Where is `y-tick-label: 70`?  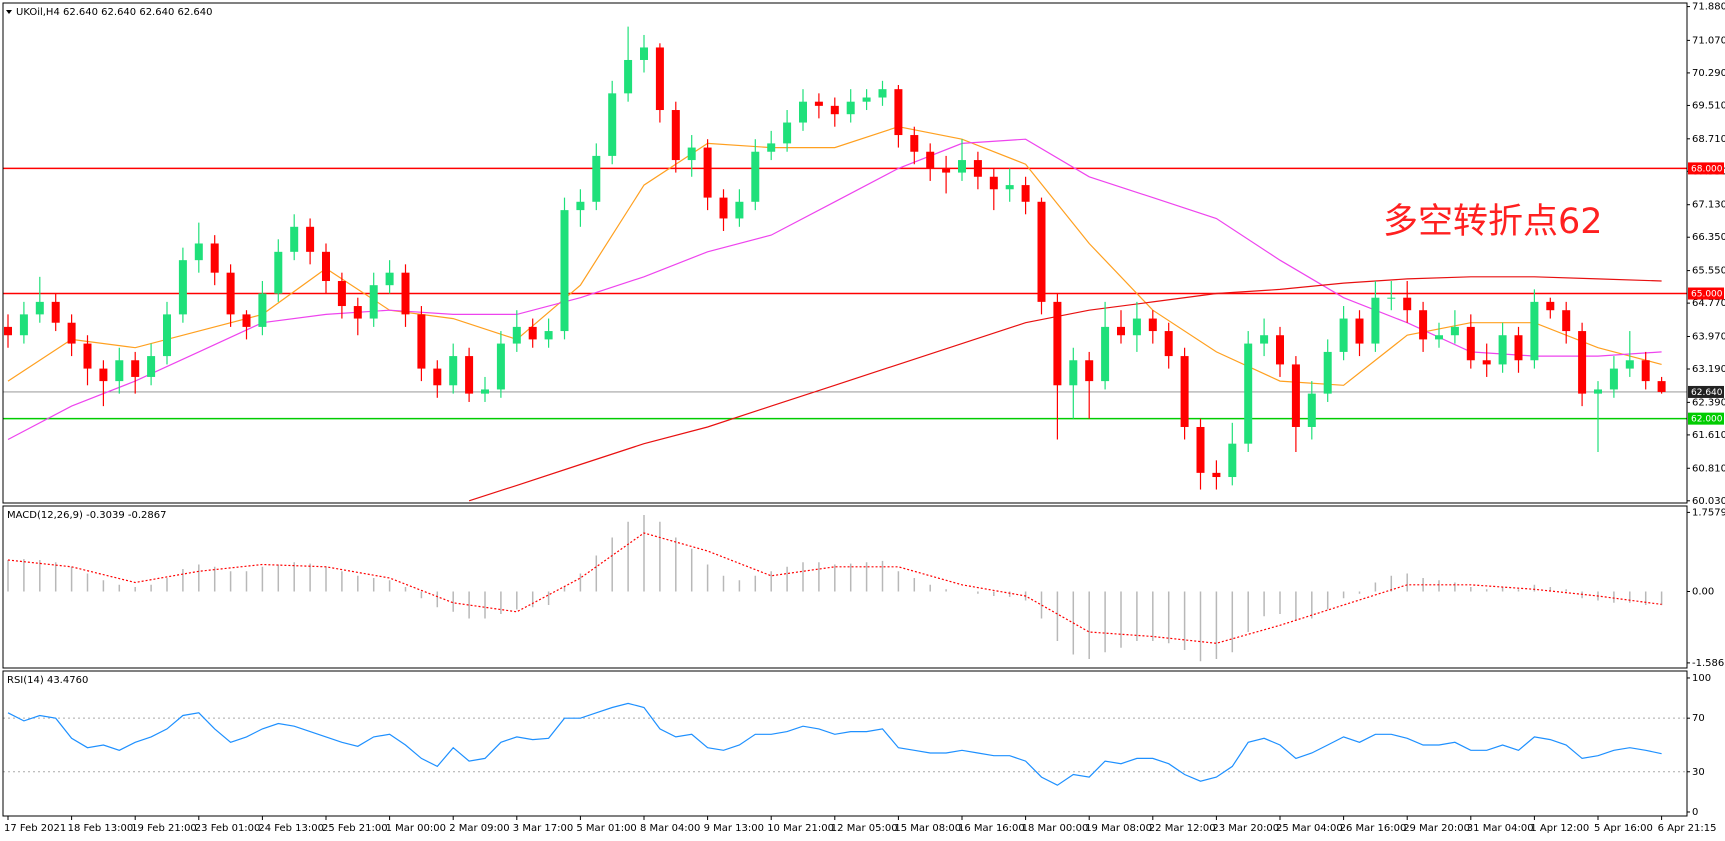
y-tick-label: 70 is located at coordinates (1698, 718).